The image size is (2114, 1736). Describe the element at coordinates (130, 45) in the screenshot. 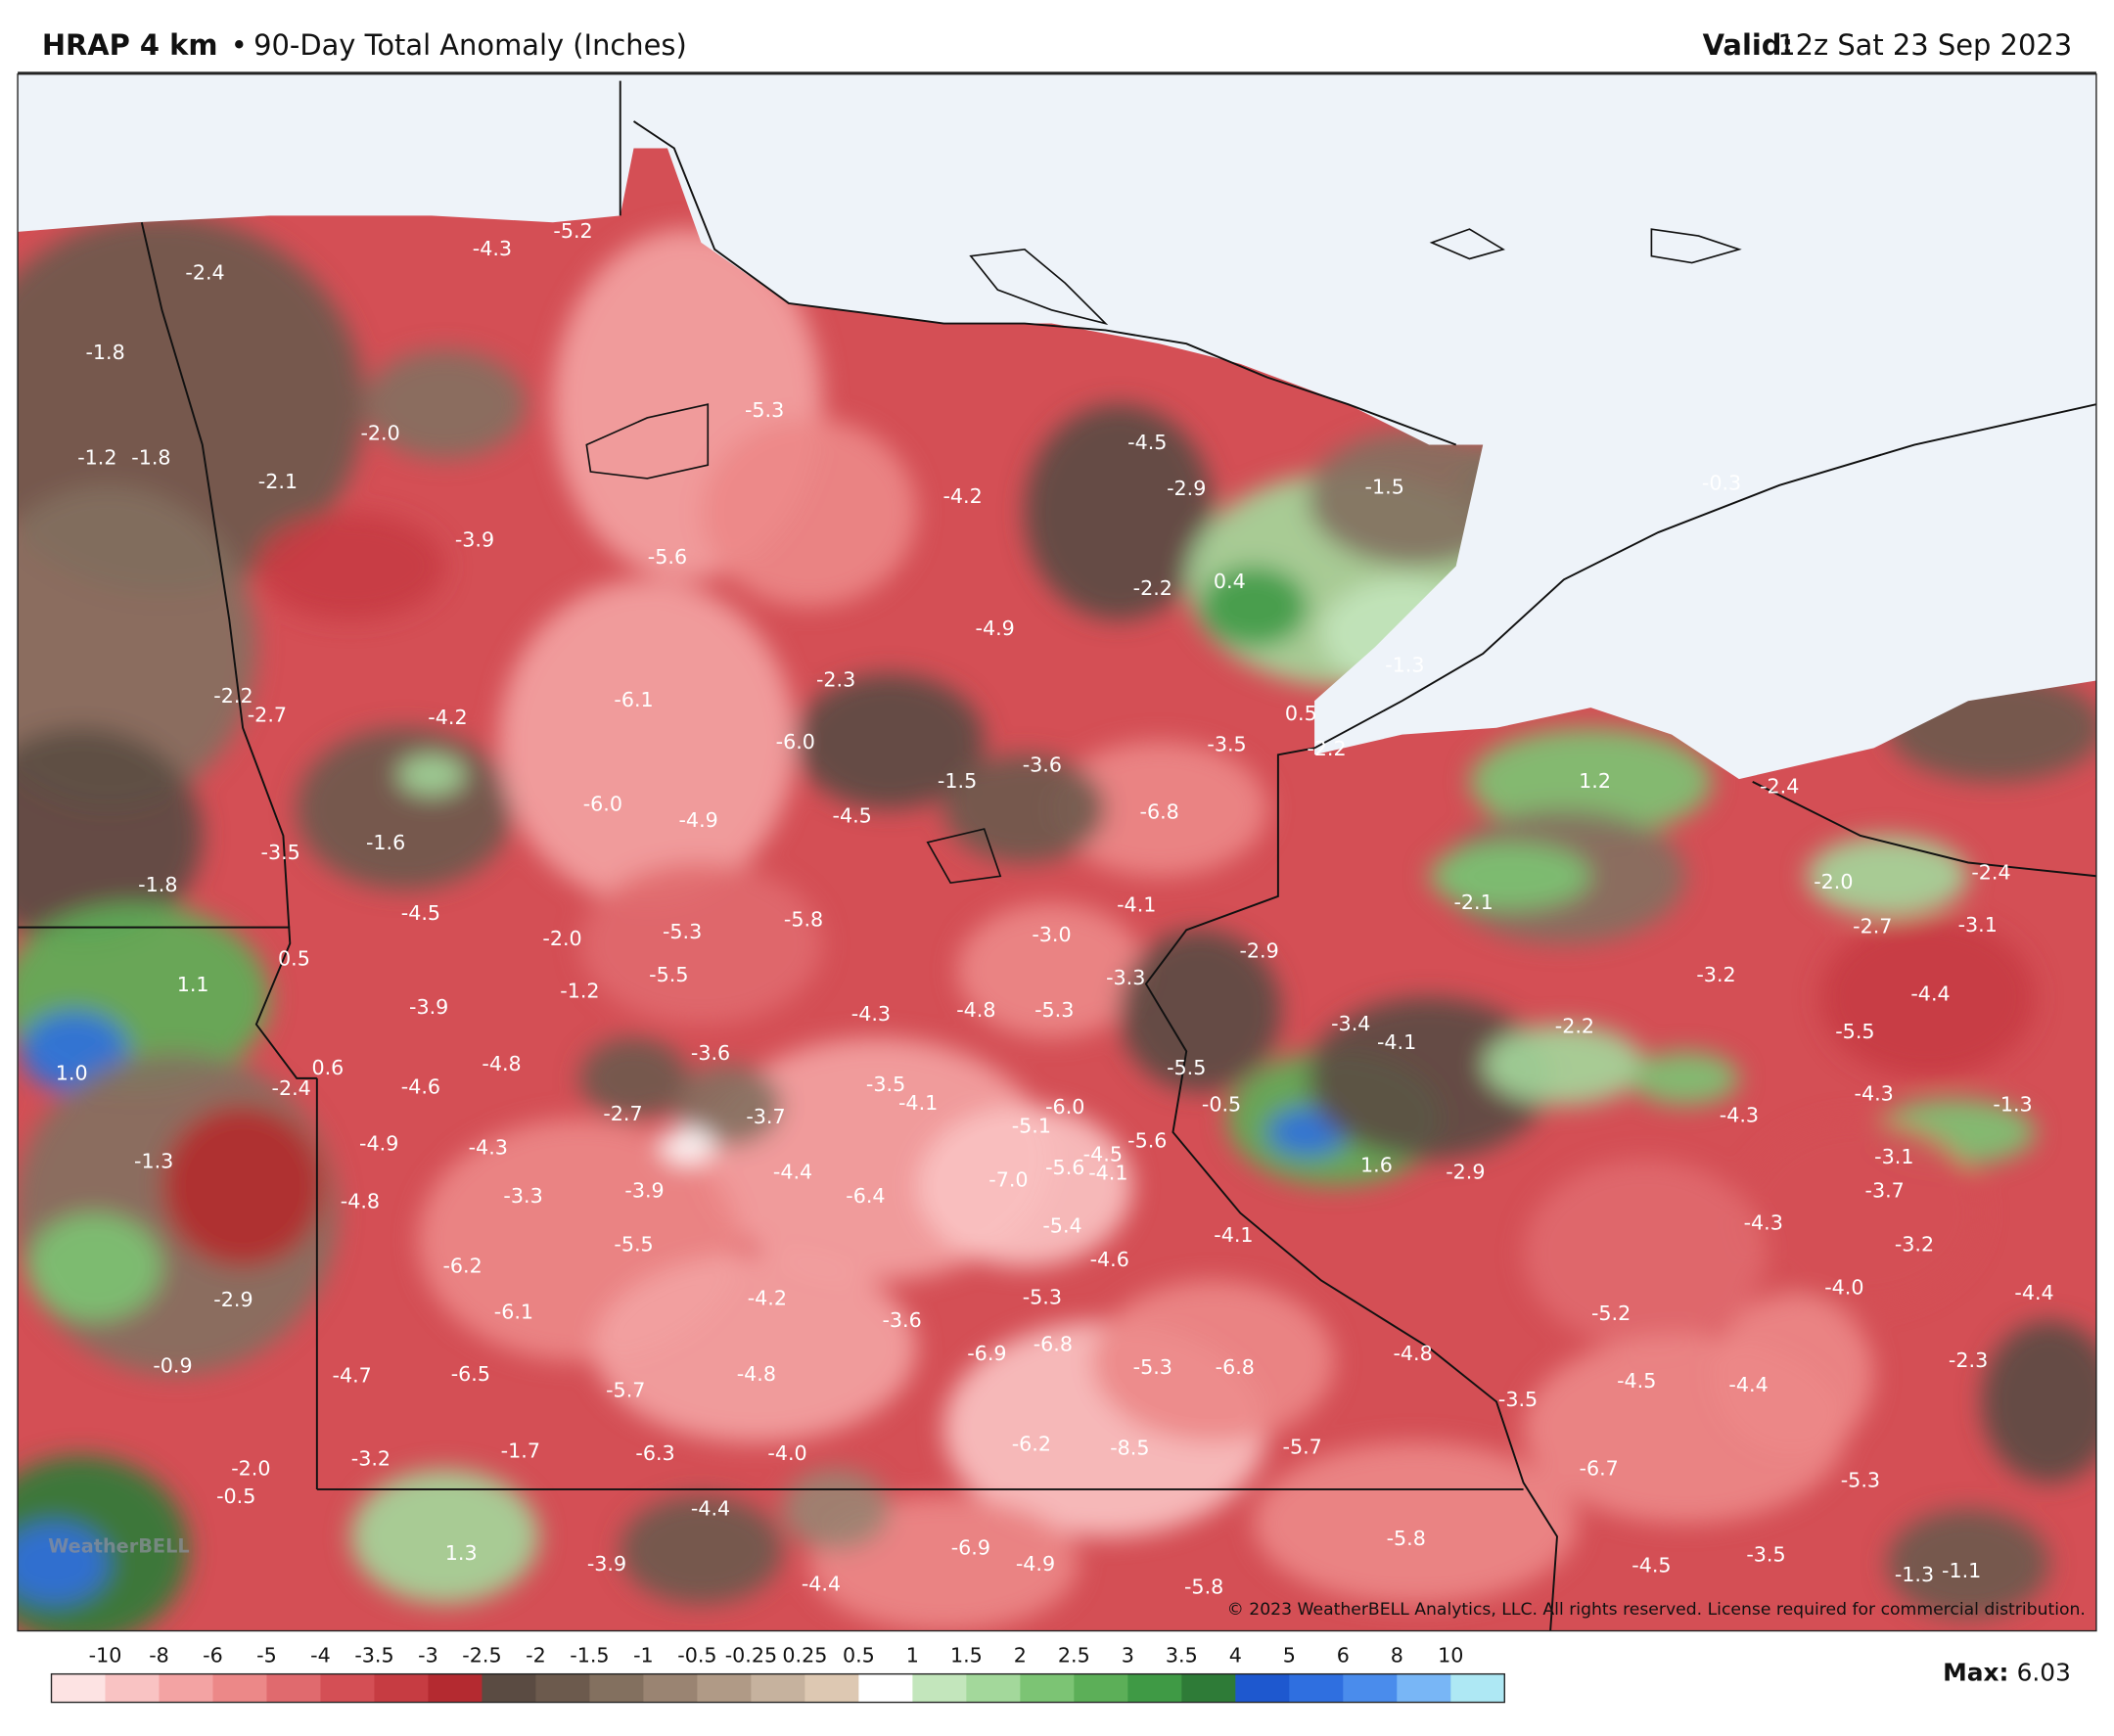

I see `product: HRAP 4 km` at that location.